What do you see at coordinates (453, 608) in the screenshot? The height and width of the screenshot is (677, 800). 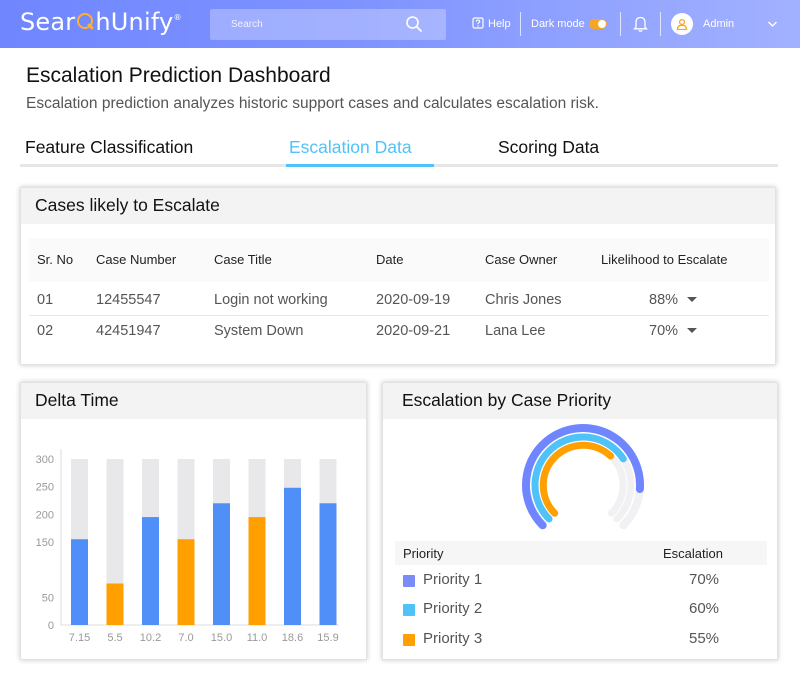 I see `priority-name: Priority 2` at bounding box center [453, 608].